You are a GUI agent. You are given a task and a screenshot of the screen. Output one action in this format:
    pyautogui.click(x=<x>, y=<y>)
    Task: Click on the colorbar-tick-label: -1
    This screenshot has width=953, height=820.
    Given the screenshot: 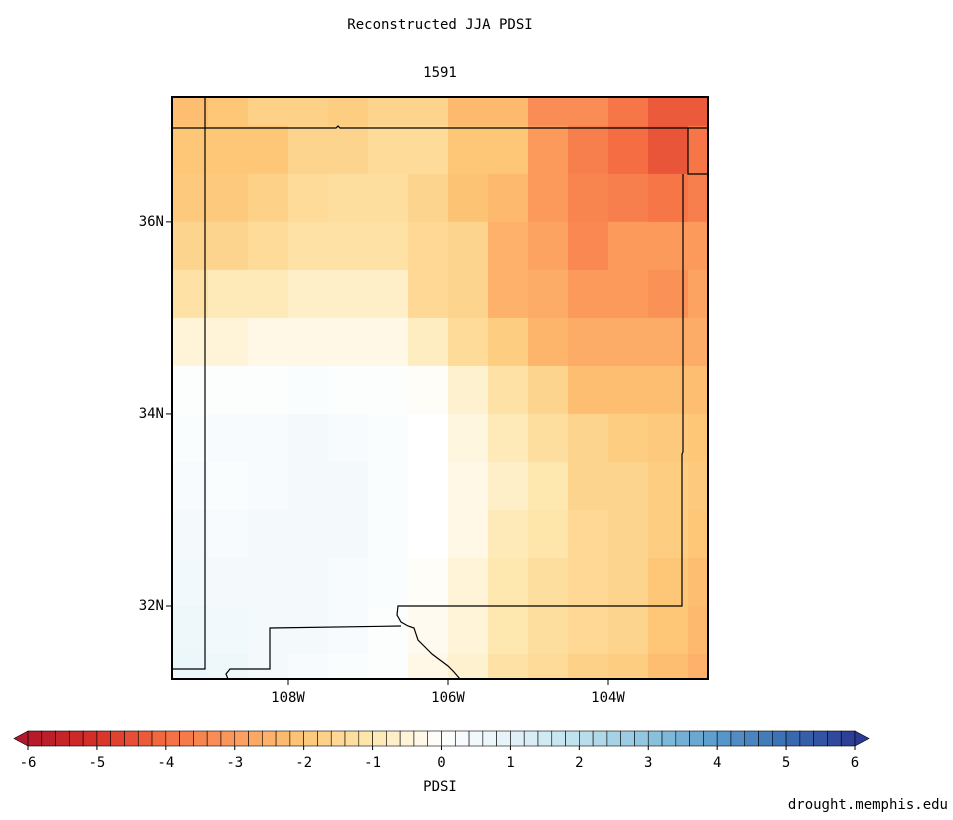 What is the action you would take?
    pyautogui.click(x=372, y=763)
    